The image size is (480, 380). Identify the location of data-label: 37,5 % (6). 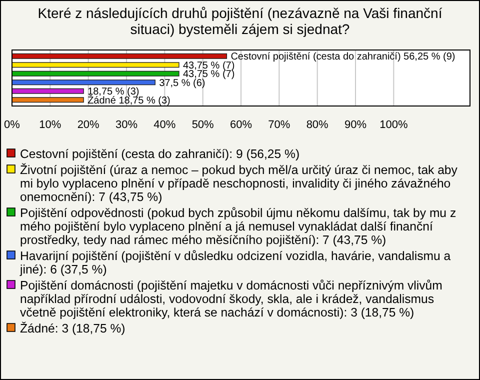
(182, 83).